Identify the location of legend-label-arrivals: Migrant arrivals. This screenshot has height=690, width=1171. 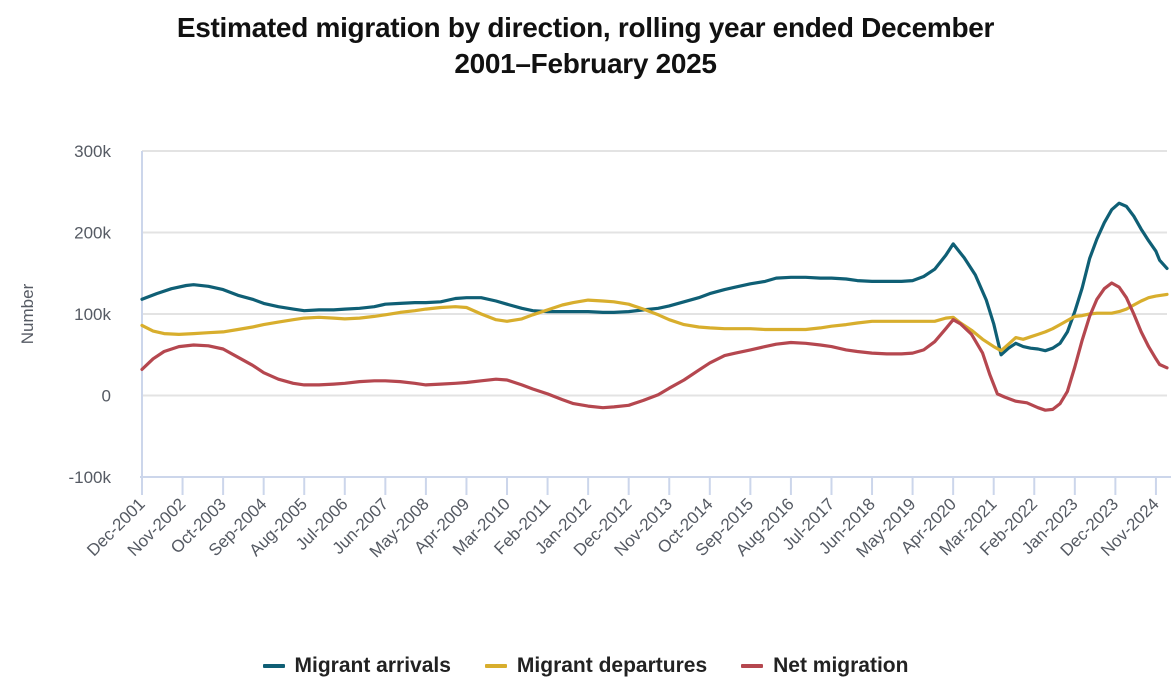
(372, 665).